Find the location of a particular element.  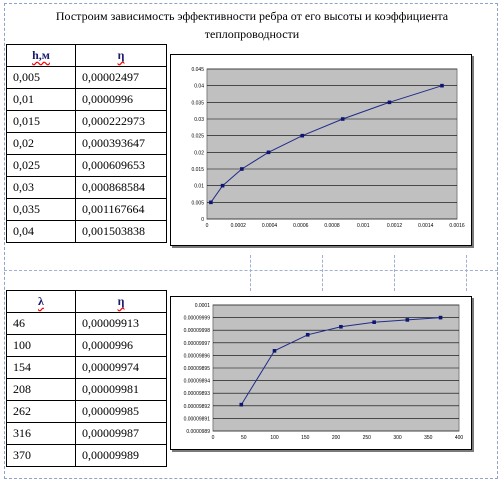

cell-h: 0,02 is located at coordinates (41, 143).